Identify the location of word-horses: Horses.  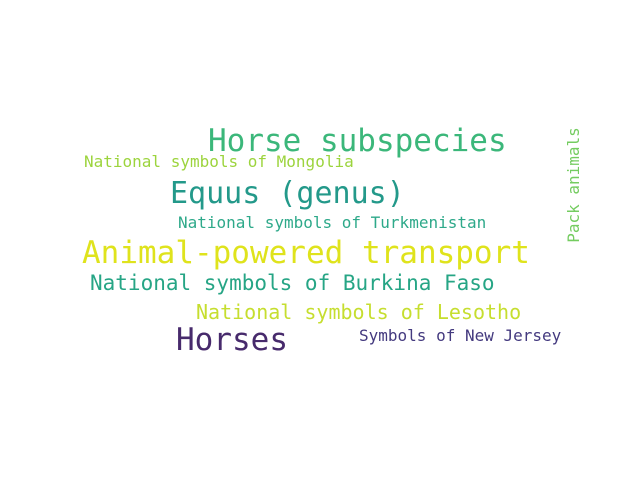
(232, 340).